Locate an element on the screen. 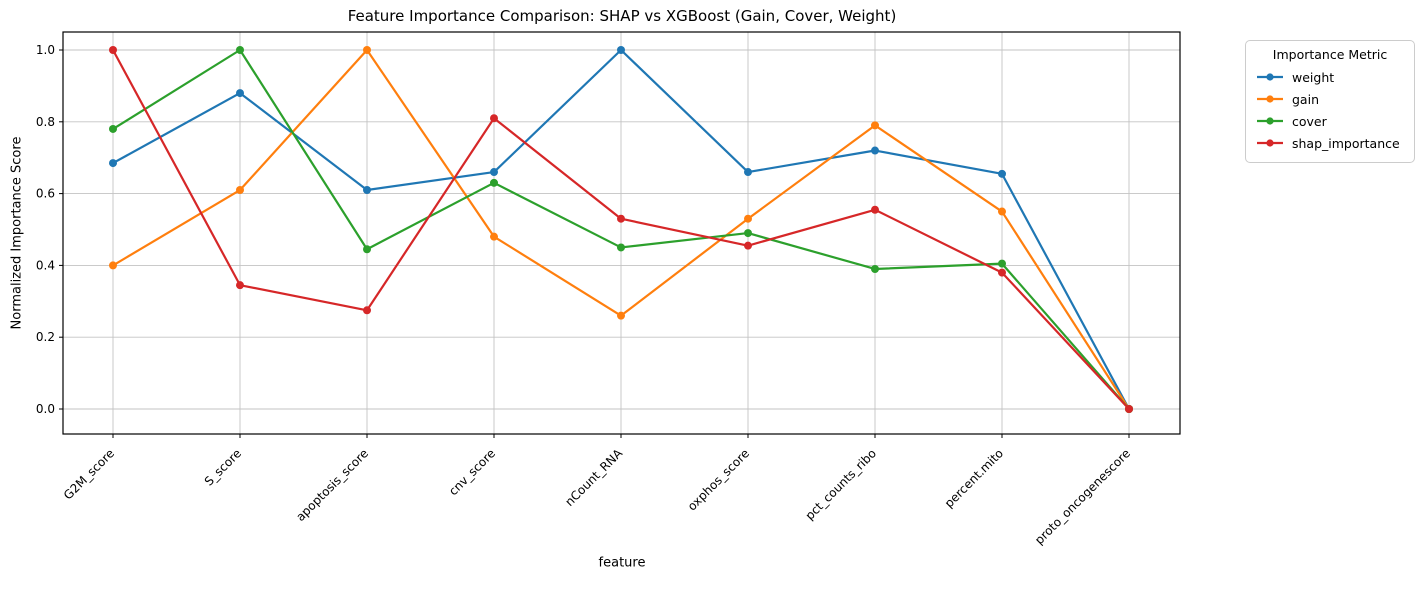  x-axis-label: feature is located at coordinates (622, 563).